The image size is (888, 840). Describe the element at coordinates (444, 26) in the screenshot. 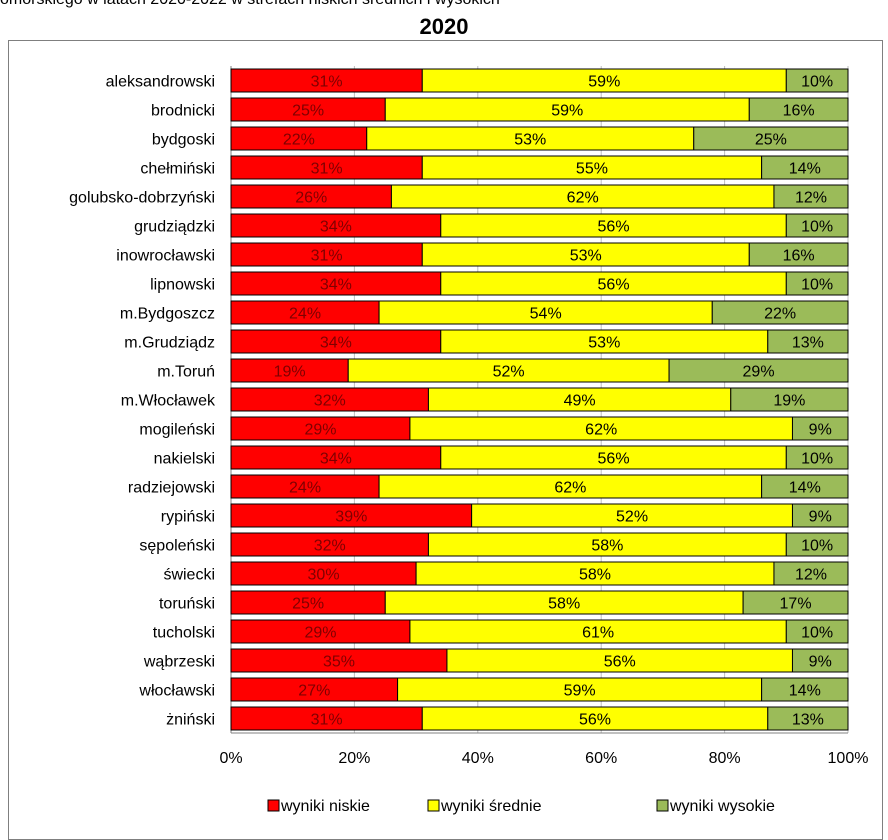

I see `chart-title: 2020` at that location.